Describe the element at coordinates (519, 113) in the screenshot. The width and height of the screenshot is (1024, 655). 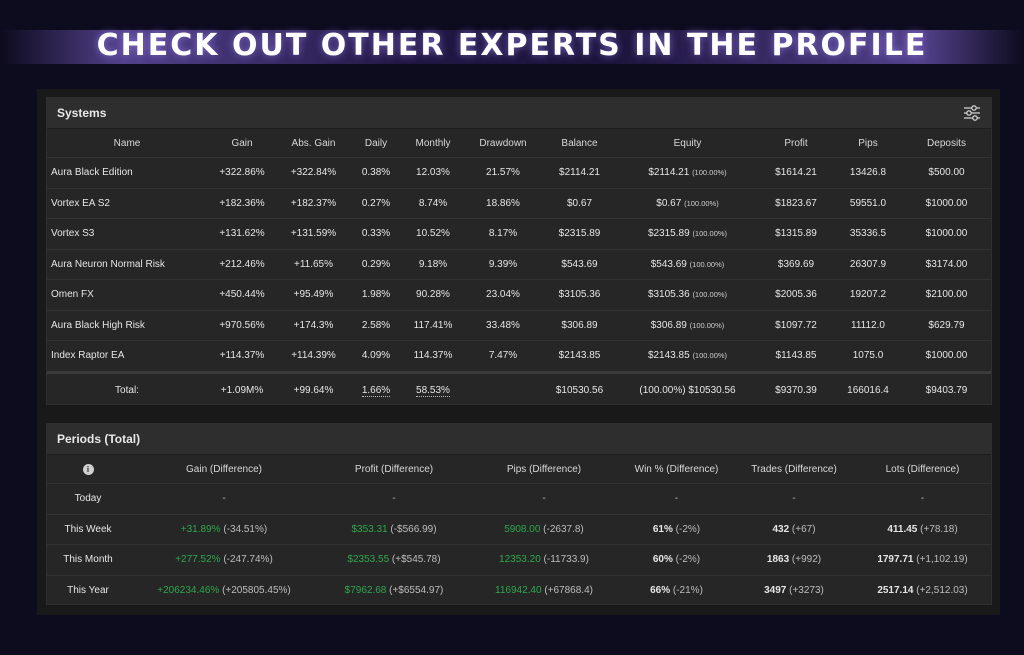
I see `systems-header: Systems` at that location.